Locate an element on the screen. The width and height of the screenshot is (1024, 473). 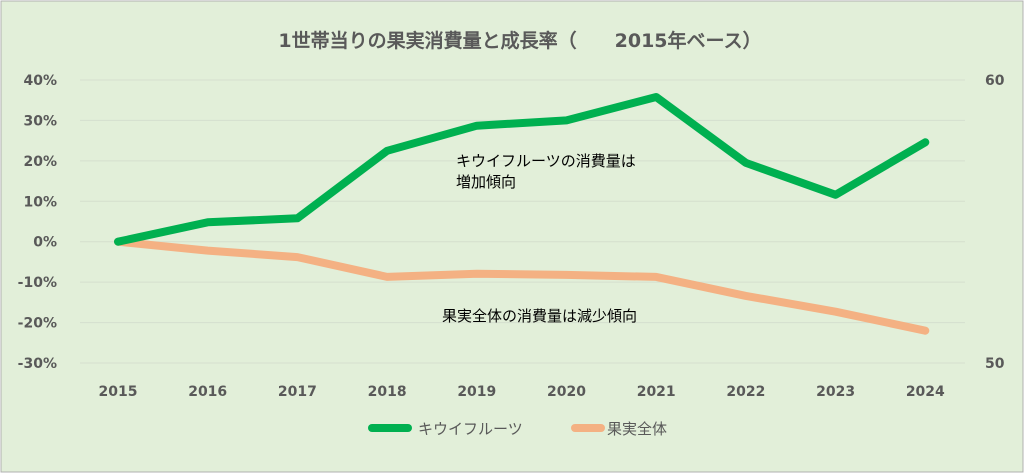
total-annotation: 果実全体の消費量は減少傾向 is located at coordinates (539, 316).